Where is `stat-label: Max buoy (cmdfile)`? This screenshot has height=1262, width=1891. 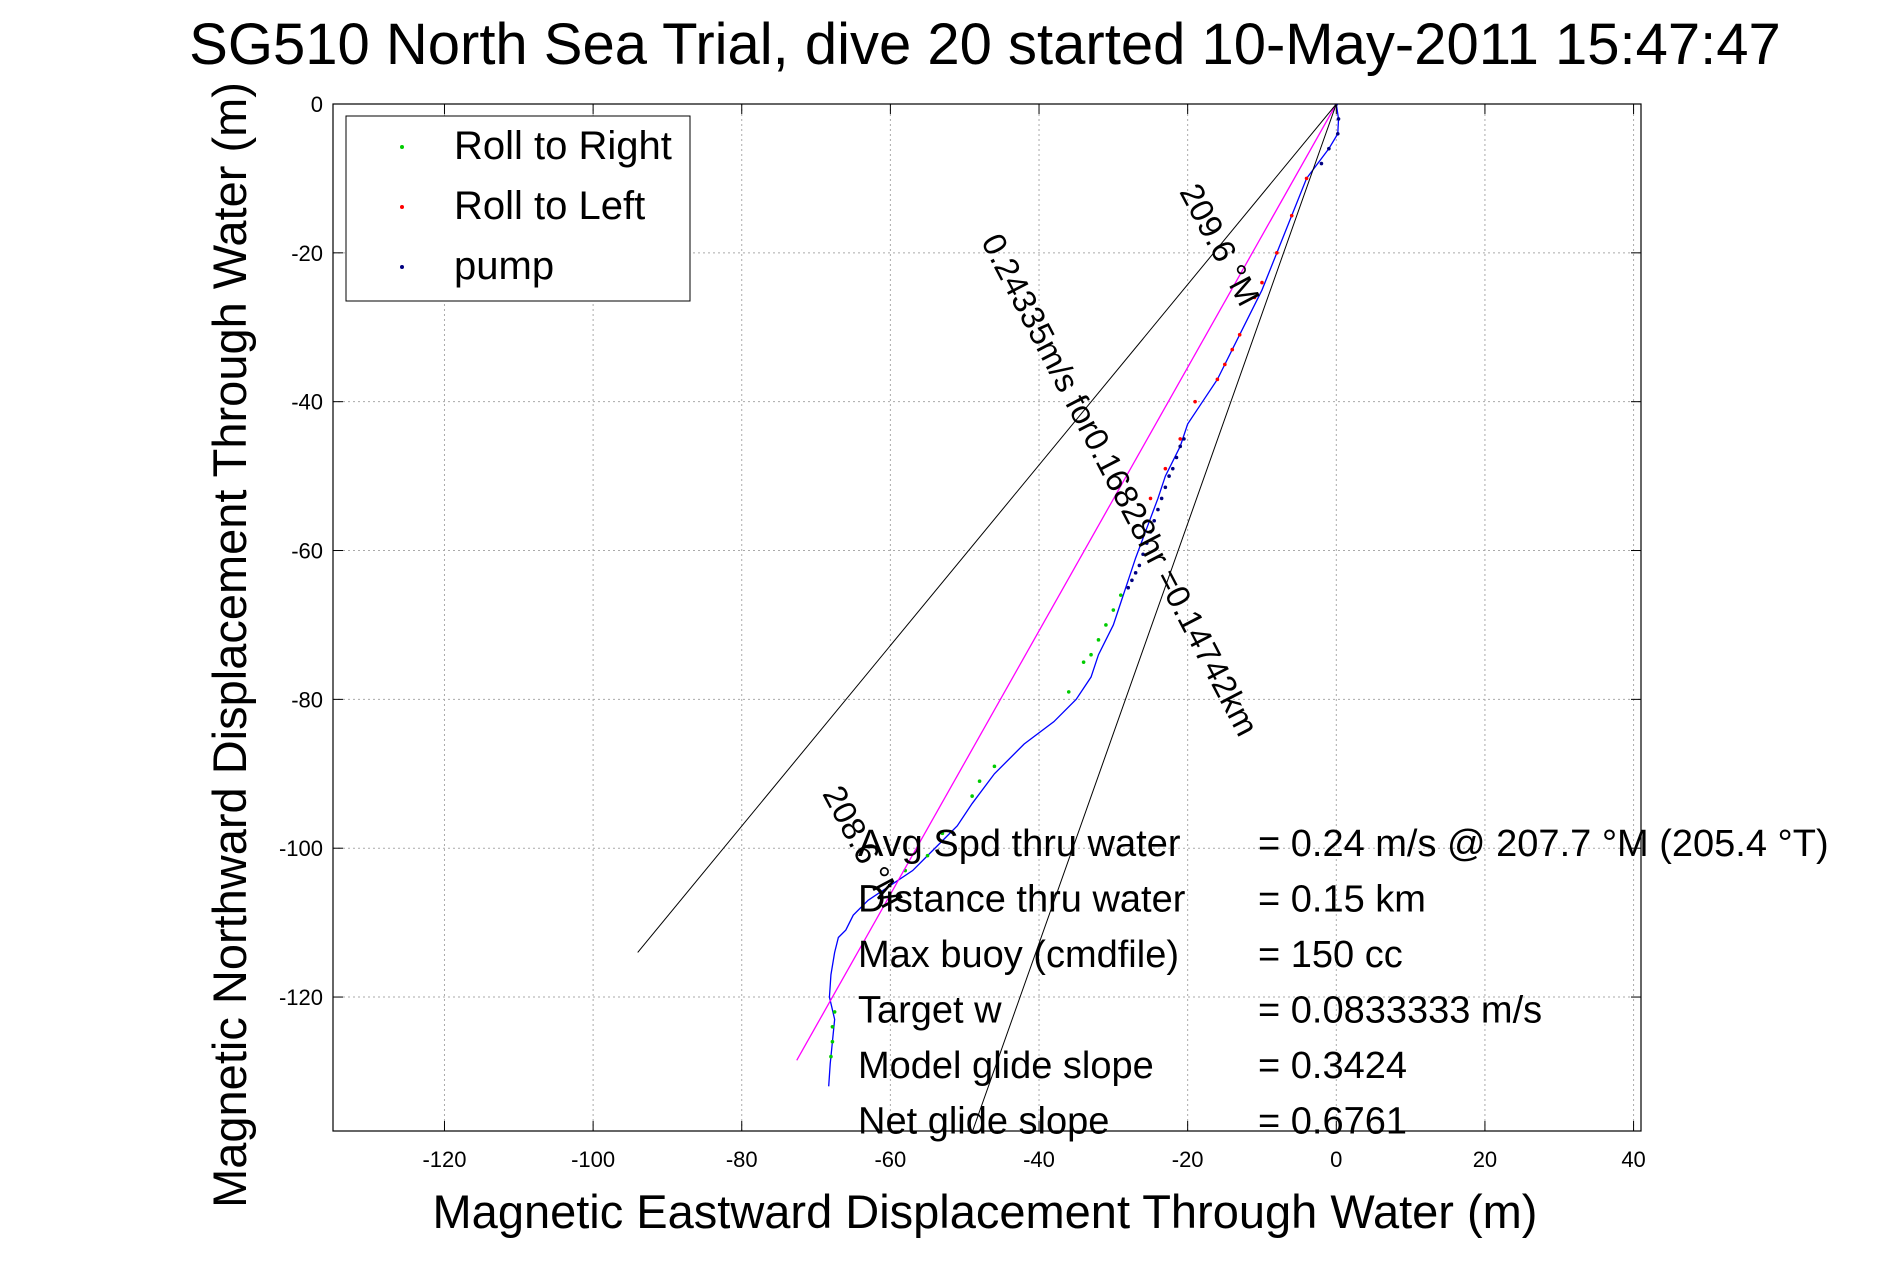 stat-label: Max buoy (cmdfile) is located at coordinates (1018, 955).